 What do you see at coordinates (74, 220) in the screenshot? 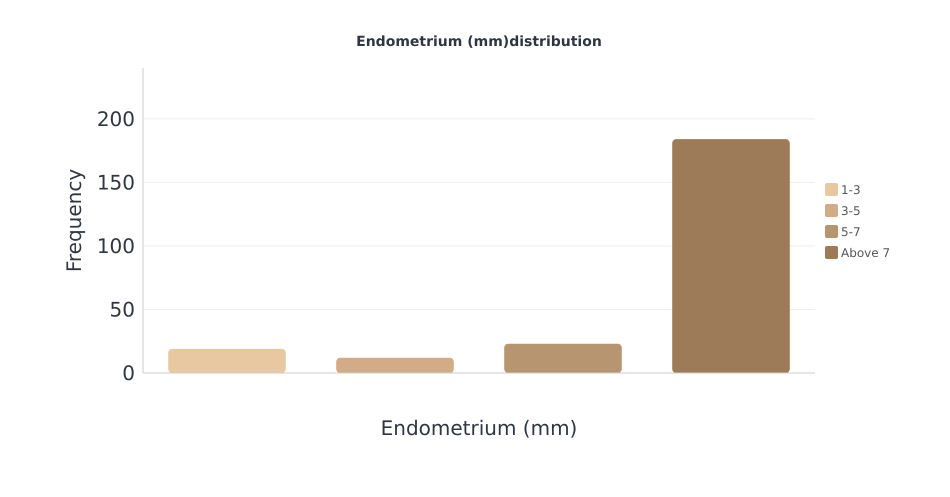
I see `y-axis-title: Frequency` at bounding box center [74, 220].